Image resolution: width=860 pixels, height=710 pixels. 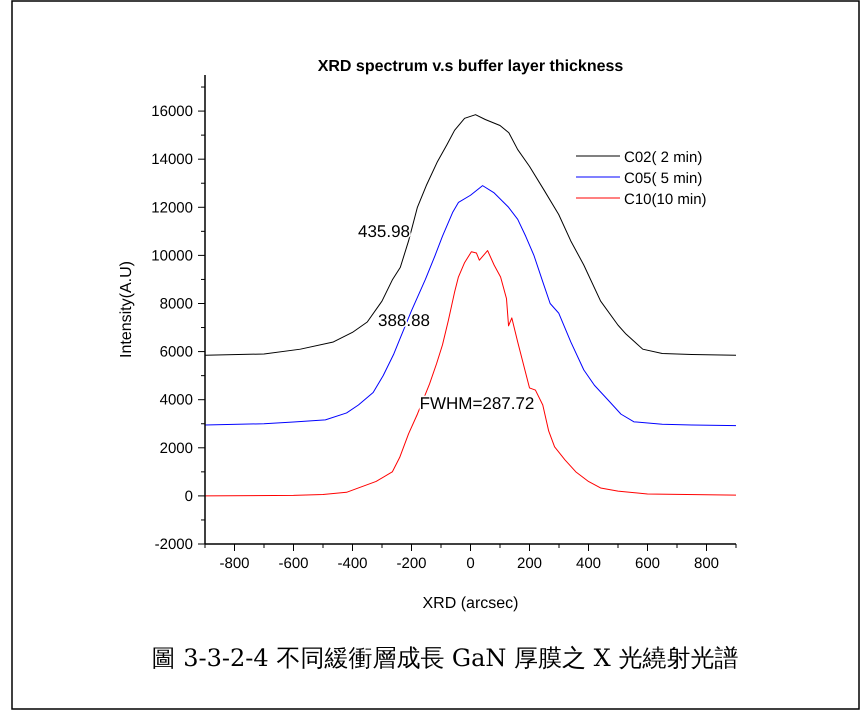 What do you see at coordinates (172, 111) in the screenshot?
I see `y-tick-label: 16000` at bounding box center [172, 111].